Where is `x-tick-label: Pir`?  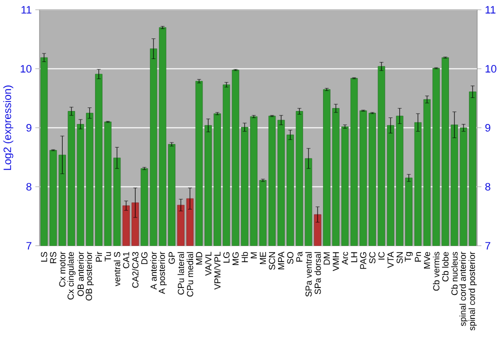 x-tick-label: Pir is located at coordinates (99, 257).